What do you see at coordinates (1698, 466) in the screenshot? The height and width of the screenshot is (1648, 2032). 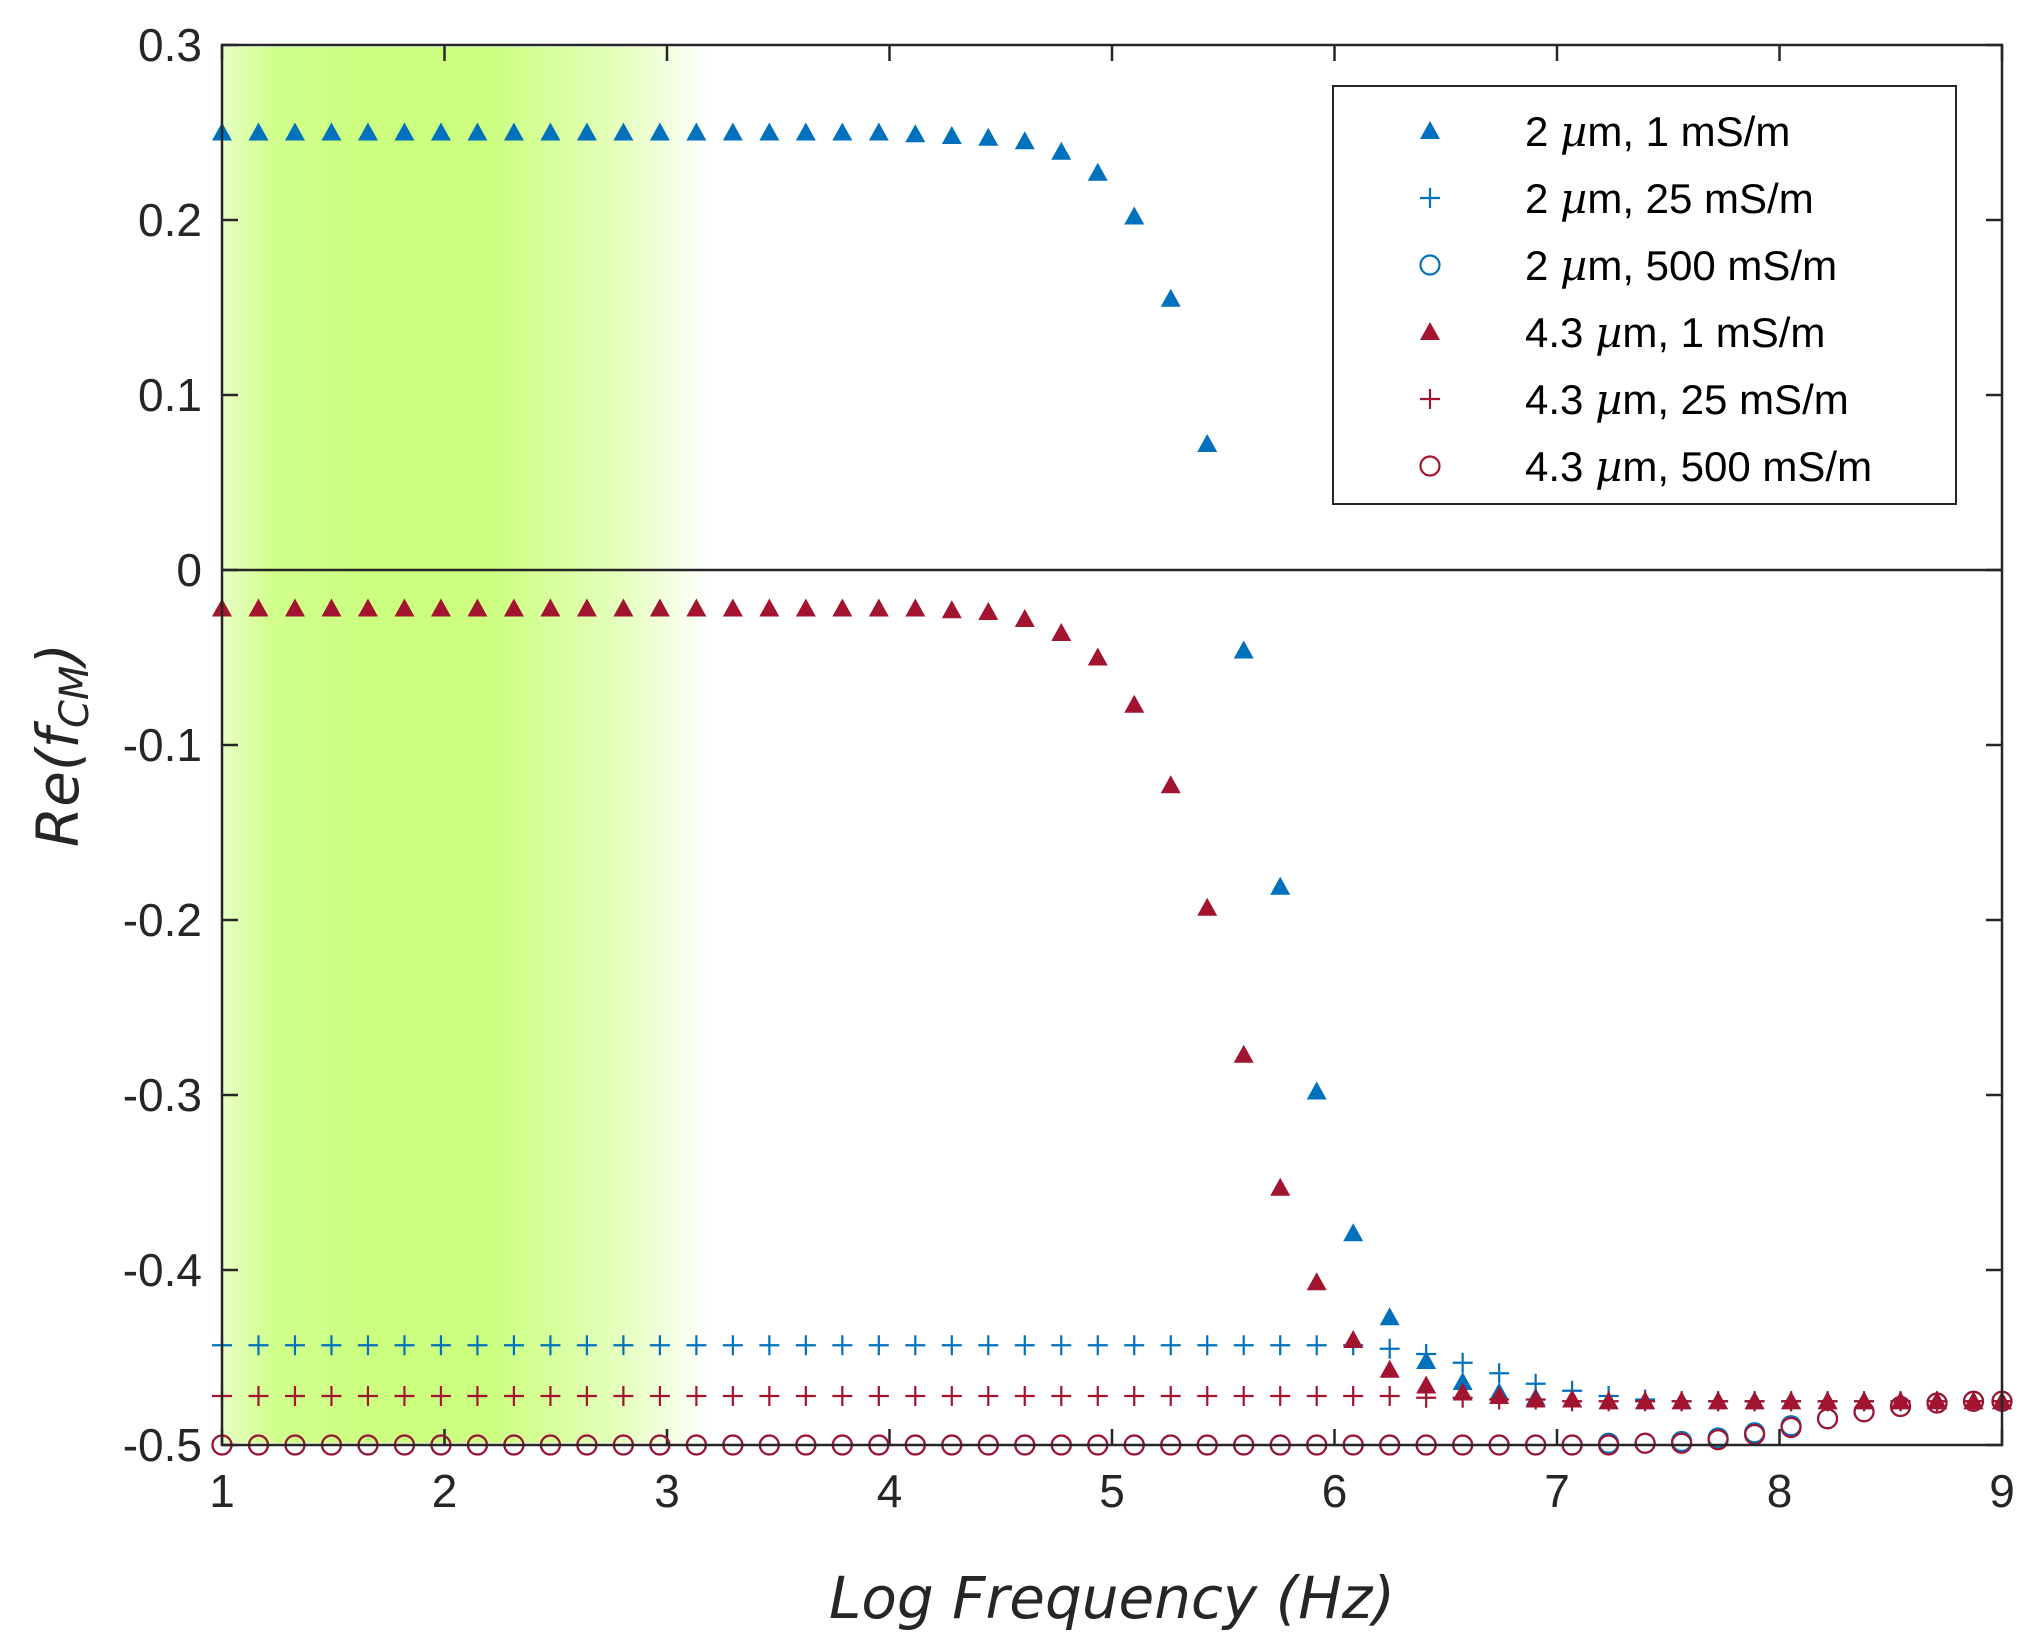 I see `legend-label: 4.3 µm, 500 mS/m` at bounding box center [1698, 466].